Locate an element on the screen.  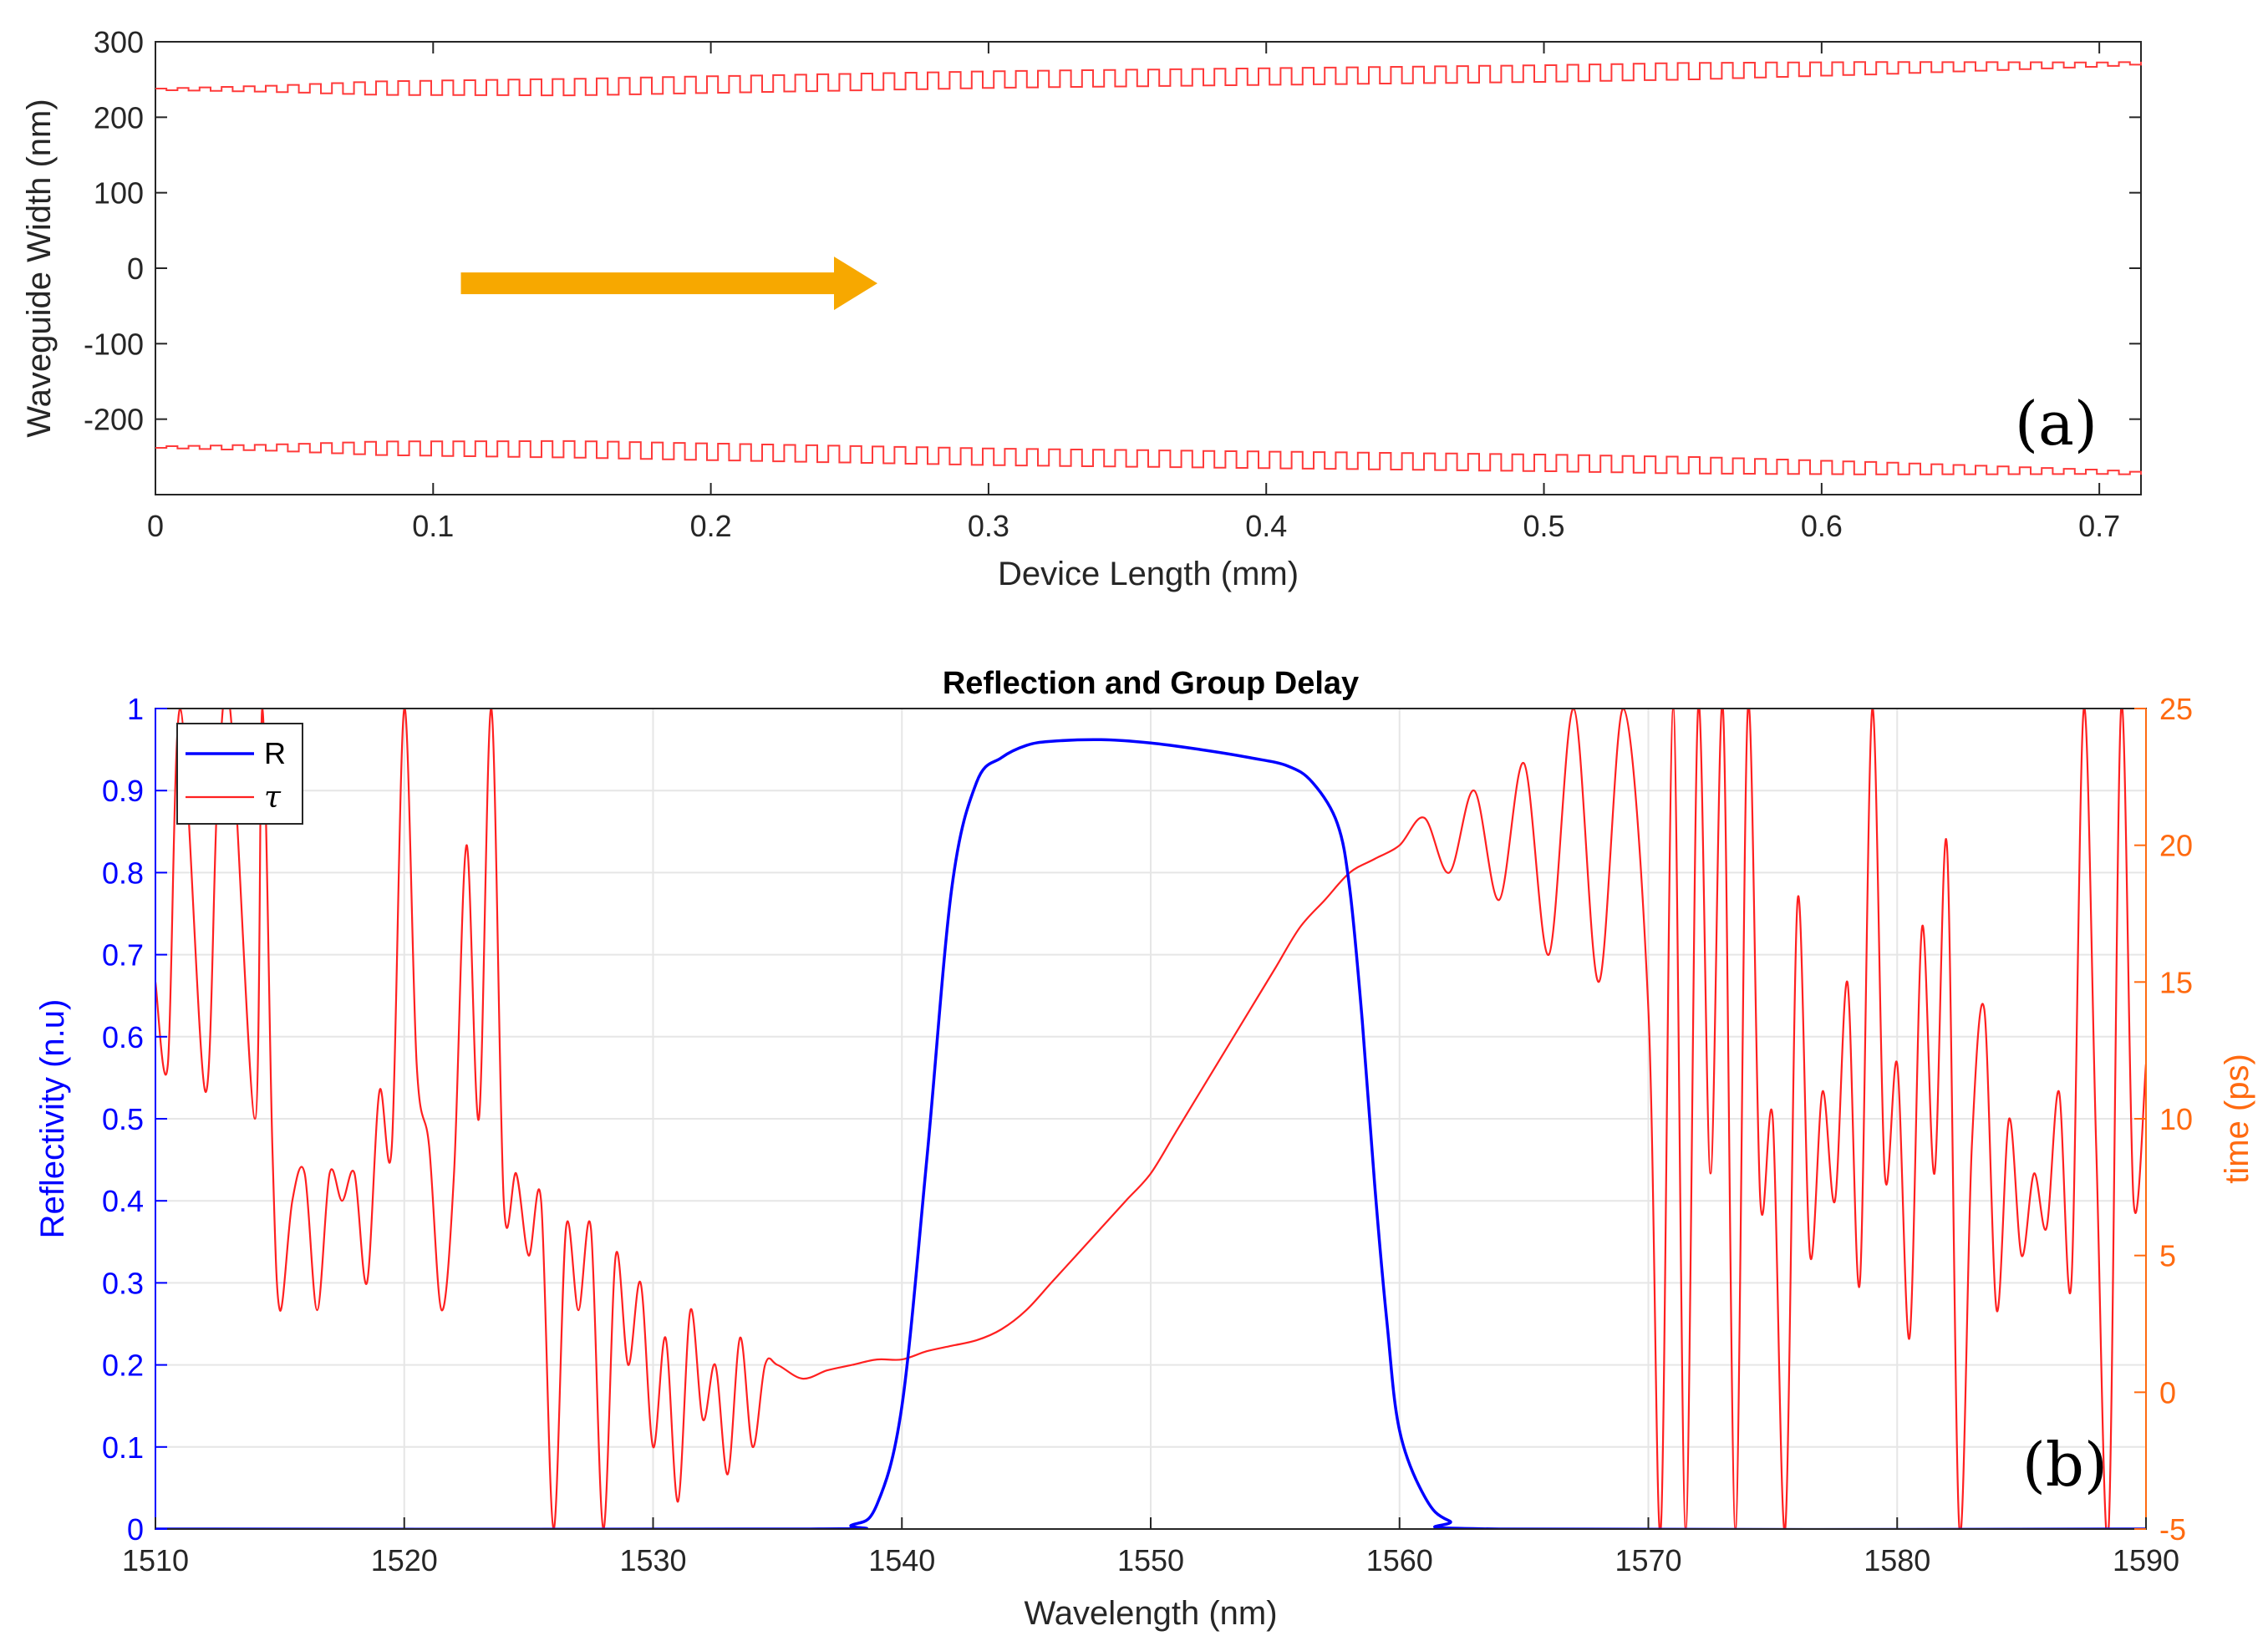
y-axis-label-a: Waveguide Width (nm) is located at coordinates (39, 268).